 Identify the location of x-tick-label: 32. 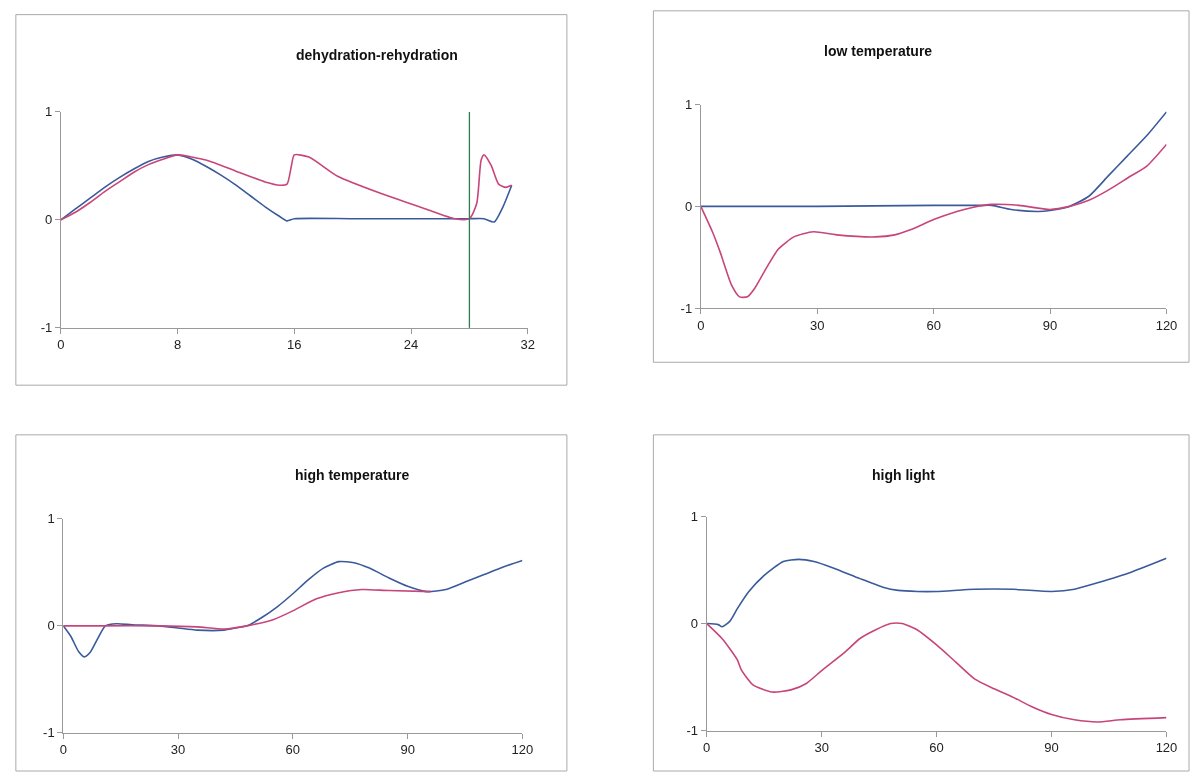
(527, 345).